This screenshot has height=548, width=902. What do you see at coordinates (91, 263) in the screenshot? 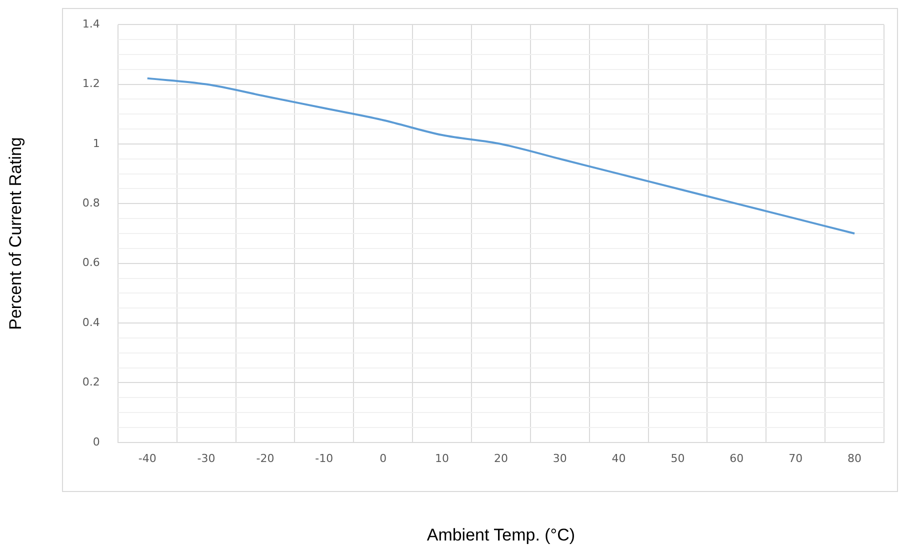
I see `y-tick-label: 0.6` at bounding box center [91, 263].